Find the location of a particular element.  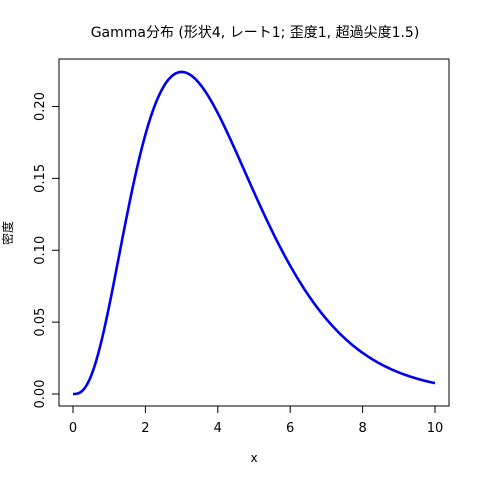

y-tick-label: 0.00 is located at coordinates (40, 394).